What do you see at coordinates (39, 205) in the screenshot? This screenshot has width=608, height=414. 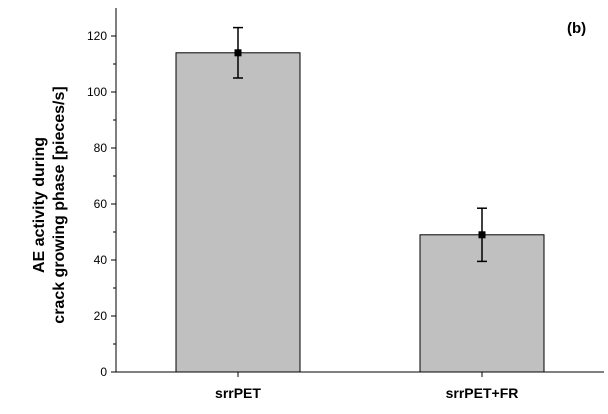 I see `y-axis-title-line-1: AE activity during` at bounding box center [39, 205].